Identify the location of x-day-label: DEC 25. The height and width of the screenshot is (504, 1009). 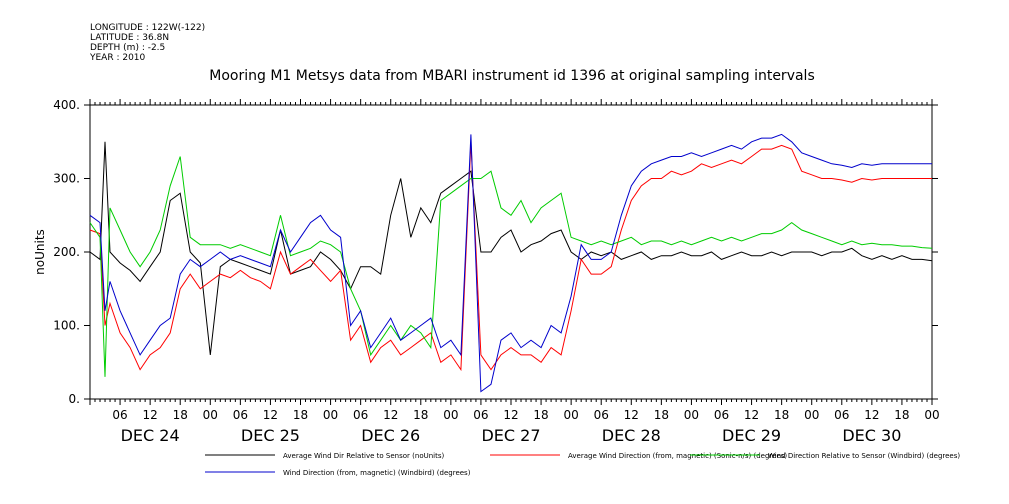
(270, 435).